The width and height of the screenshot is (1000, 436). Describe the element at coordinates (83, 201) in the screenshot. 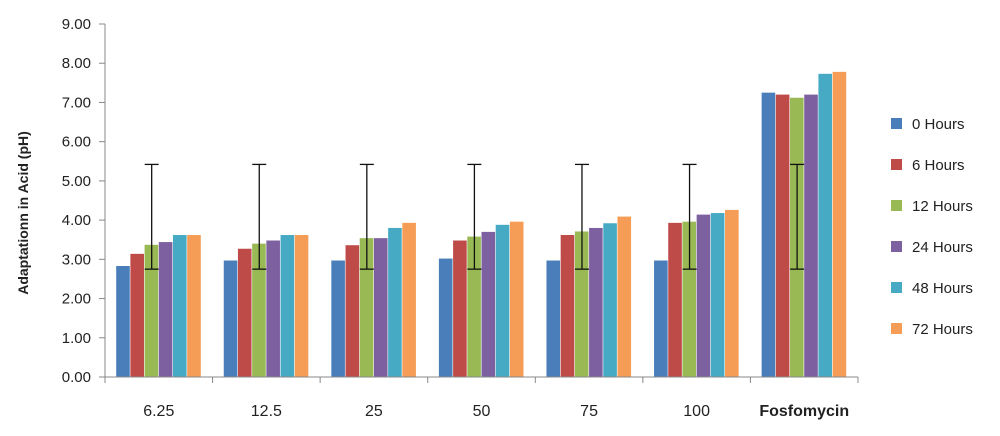

I see `y-axis-ticks: 0.00 1.00 2.00 3.00 4.00 5.00 6.00 7.00 8.00 9.00` at that location.